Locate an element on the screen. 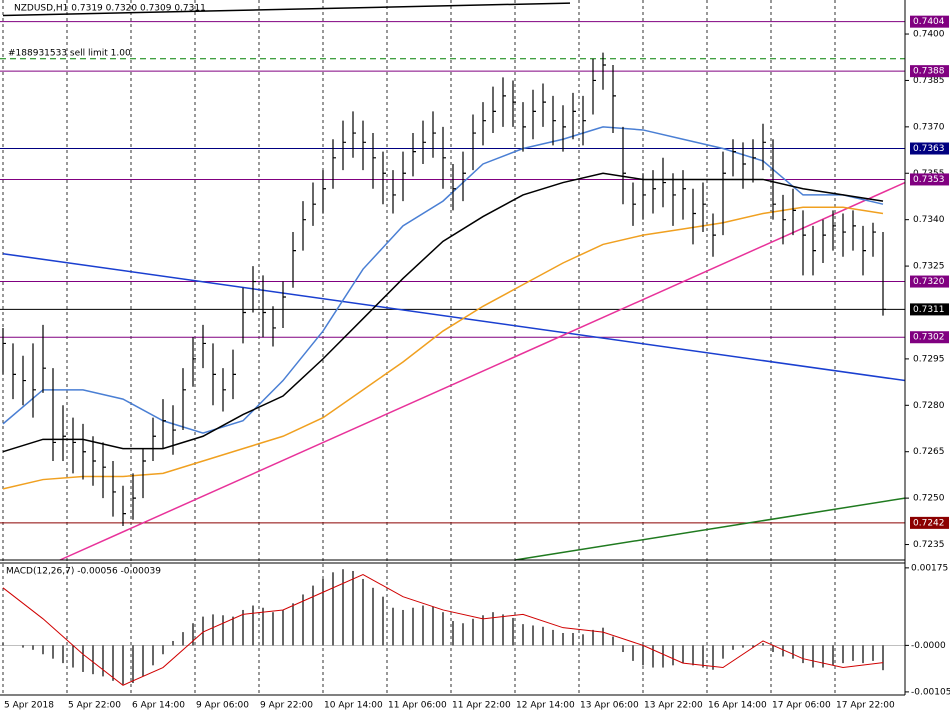 The width and height of the screenshot is (950, 715). y-tick-label: 0.00175 is located at coordinates (929, 568).